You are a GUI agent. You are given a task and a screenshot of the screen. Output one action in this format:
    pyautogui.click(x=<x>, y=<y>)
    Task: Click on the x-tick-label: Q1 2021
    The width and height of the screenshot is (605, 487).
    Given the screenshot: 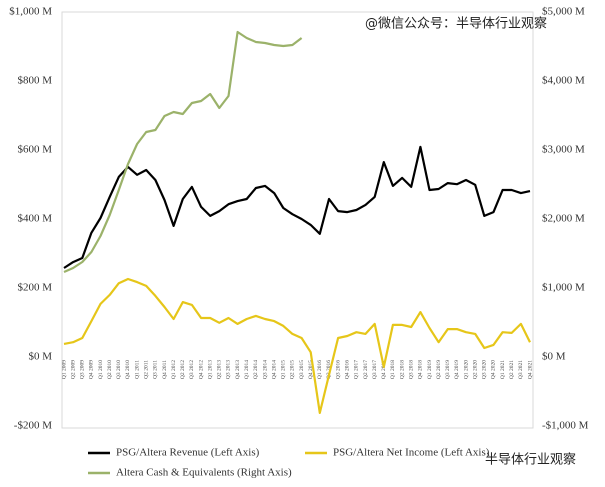 What is the action you would take?
    pyautogui.click(x=503, y=369)
    